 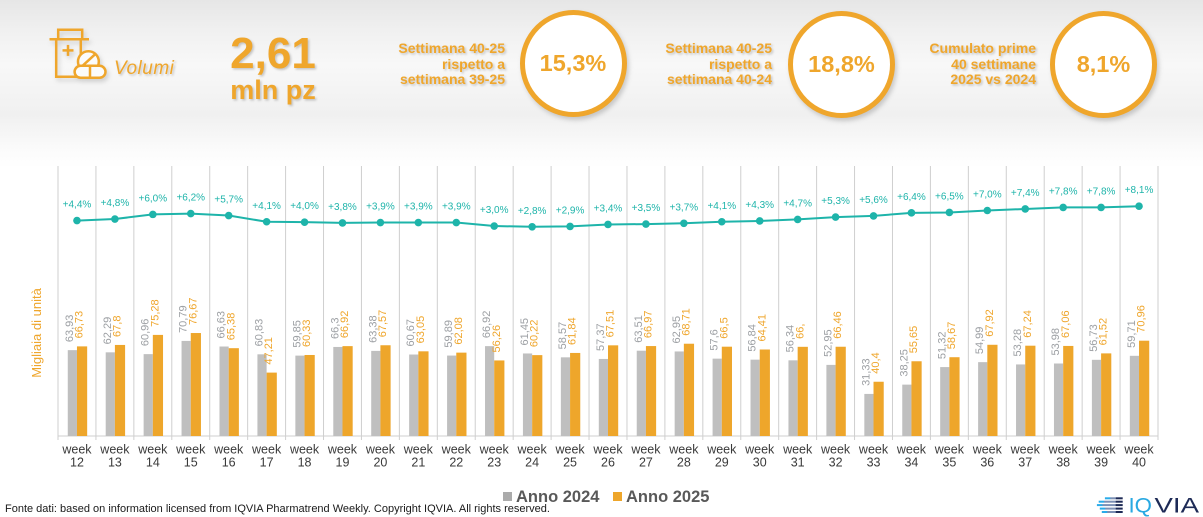 What do you see at coordinates (229, 463) in the screenshot?
I see `svg-text: 16` at bounding box center [229, 463].